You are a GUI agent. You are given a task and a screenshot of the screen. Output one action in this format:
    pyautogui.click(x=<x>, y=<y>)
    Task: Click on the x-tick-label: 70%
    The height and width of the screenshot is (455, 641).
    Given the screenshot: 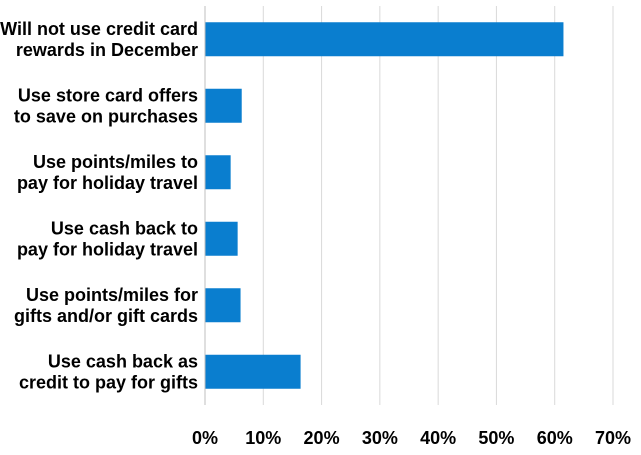 What is the action you would take?
    pyautogui.click(x=613, y=438)
    